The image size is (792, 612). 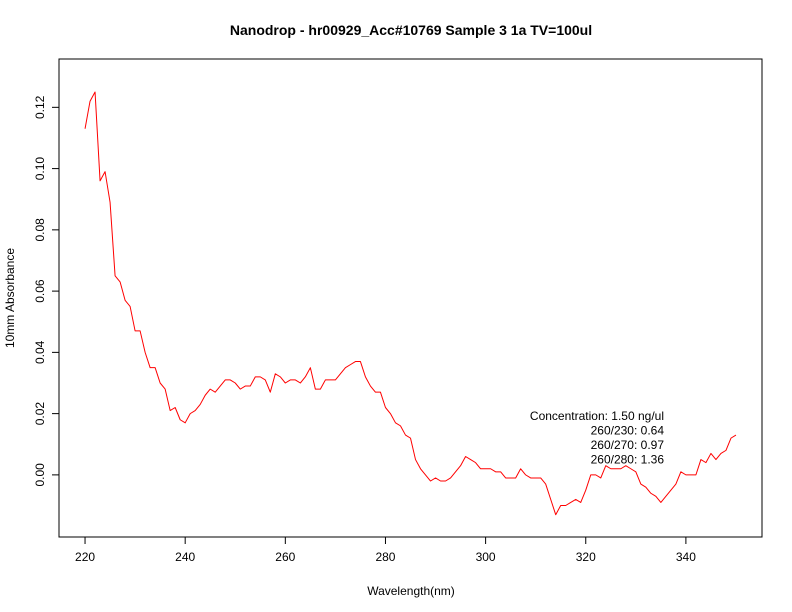 I want to click on annotation-line: Concentration: 1.50 ng/ul, so click(x=597, y=416).